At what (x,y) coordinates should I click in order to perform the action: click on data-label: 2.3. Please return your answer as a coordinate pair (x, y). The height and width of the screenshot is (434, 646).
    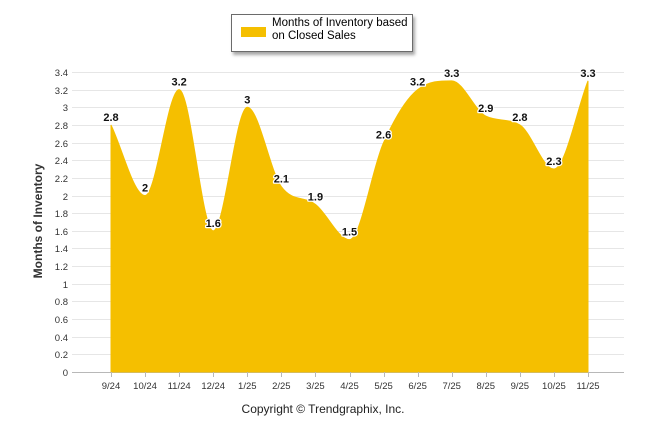
    Looking at the image, I should click on (553, 162).